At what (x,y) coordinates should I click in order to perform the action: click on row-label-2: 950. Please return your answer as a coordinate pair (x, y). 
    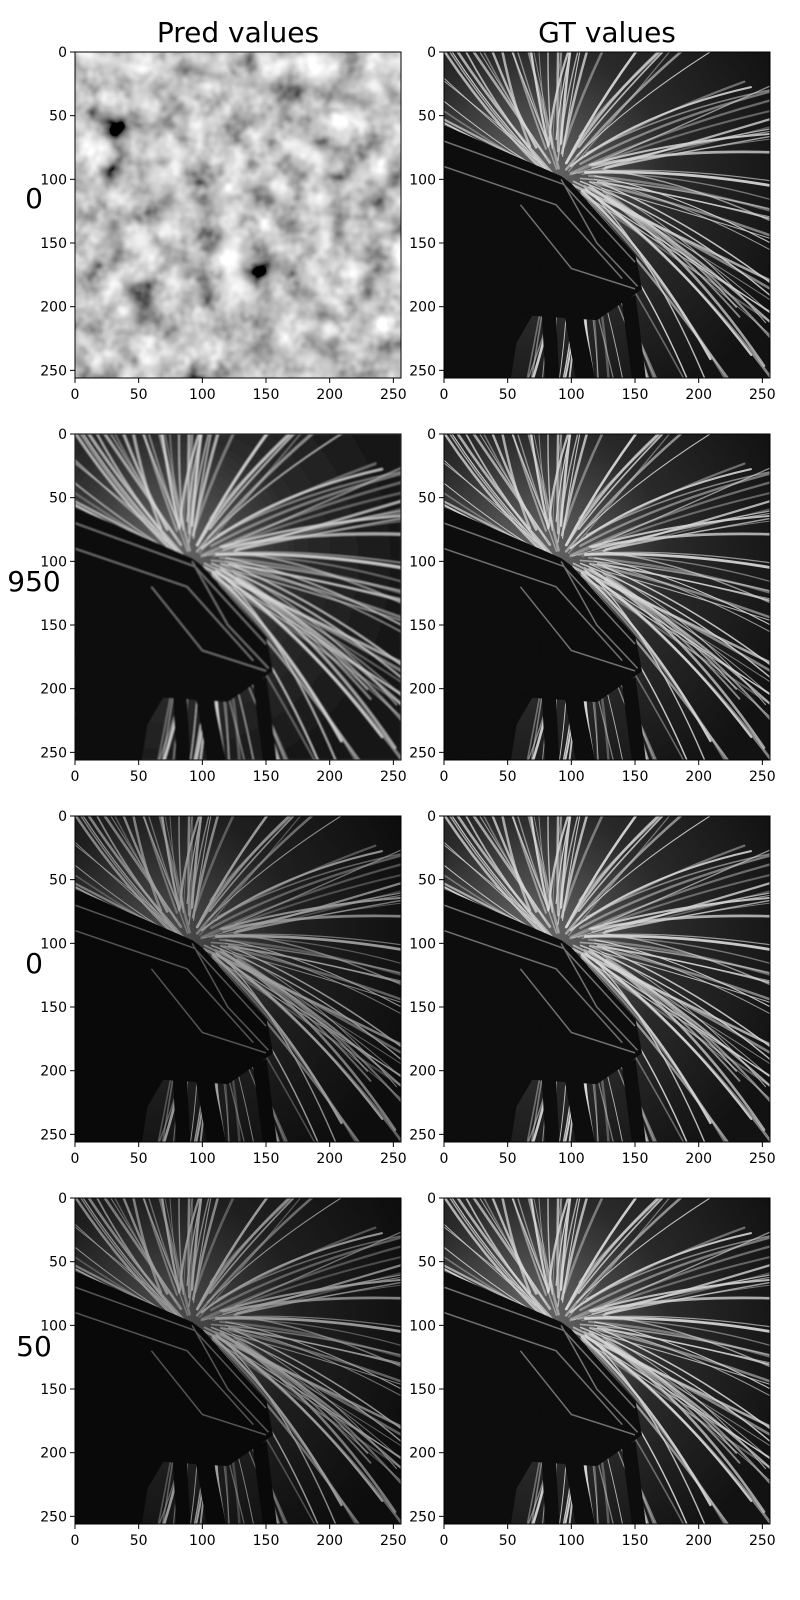
    Looking at the image, I should click on (33, 581).